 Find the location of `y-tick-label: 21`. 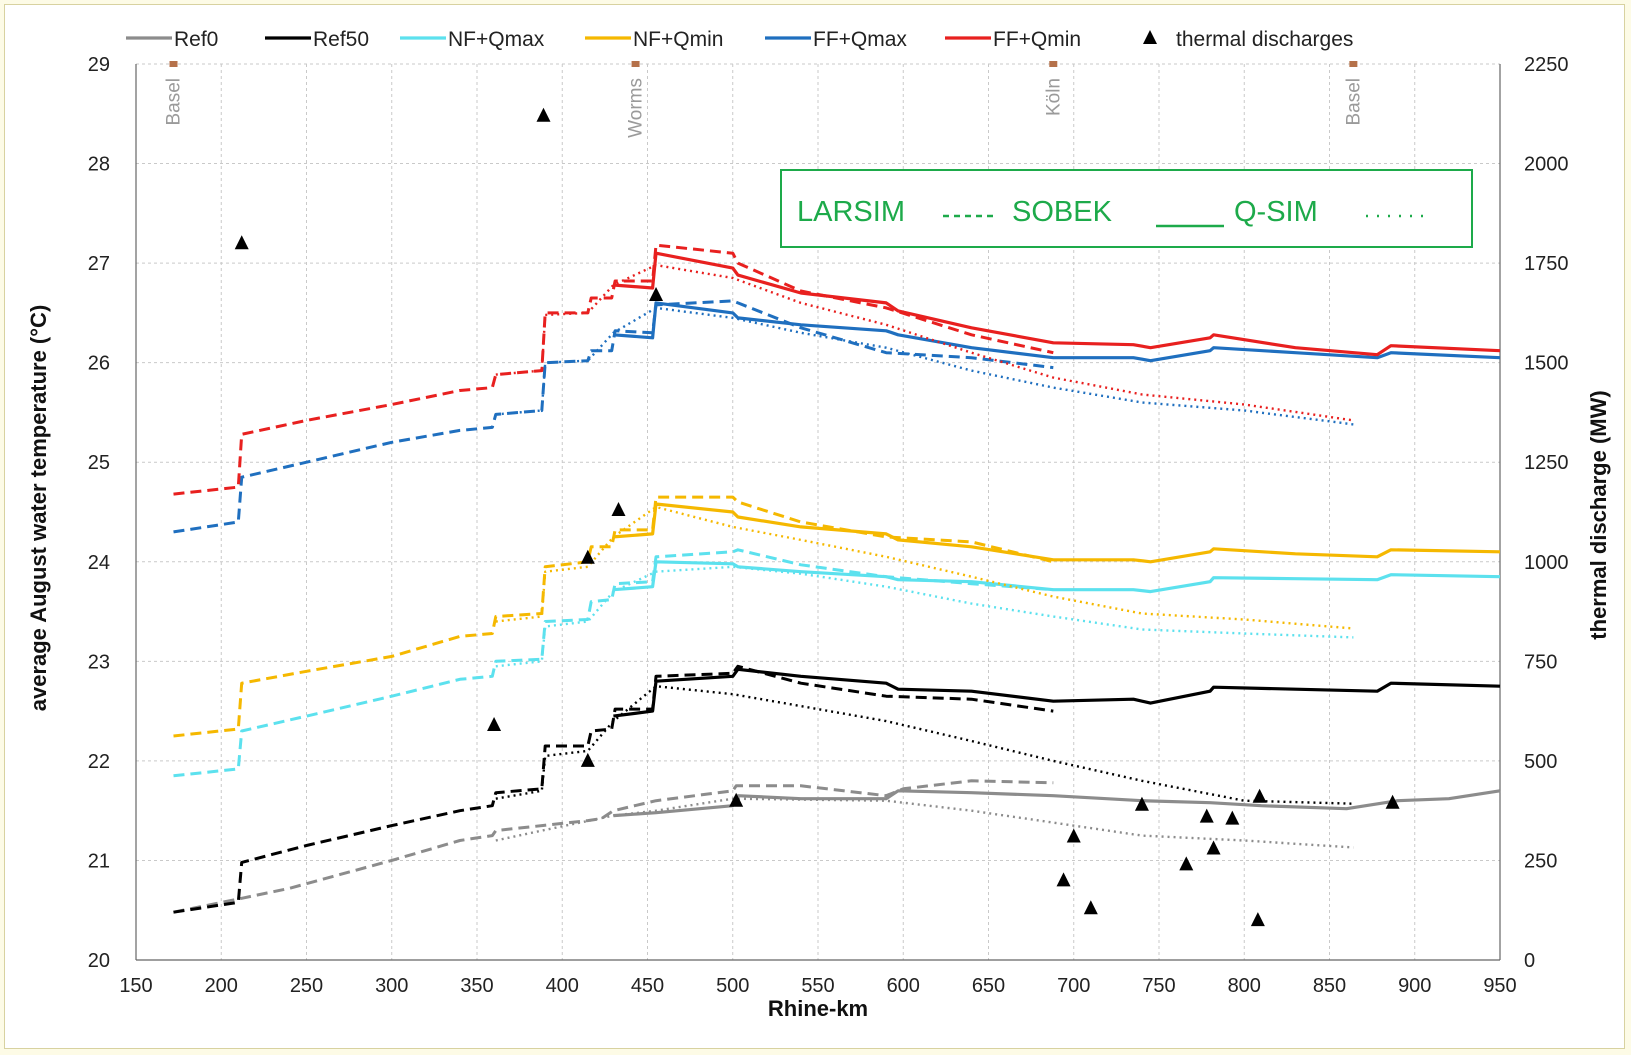

y-tick-label: 21 is located at coordinates (99, 861).